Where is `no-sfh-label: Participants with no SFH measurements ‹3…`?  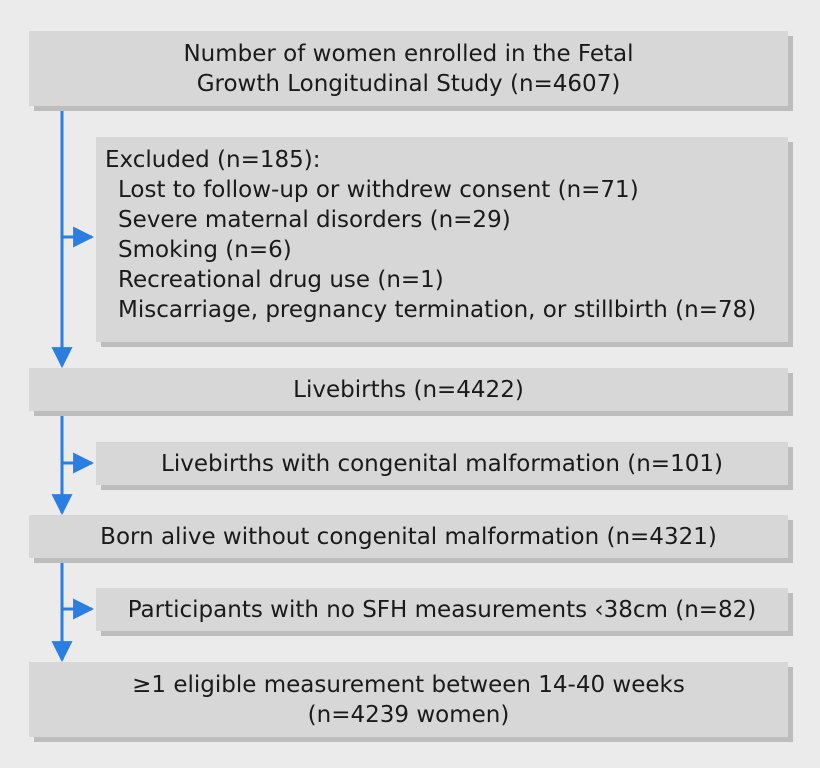 no-sfh-label: Participants with no SFH measurements ‹3… is located at coordinates (442, 609).